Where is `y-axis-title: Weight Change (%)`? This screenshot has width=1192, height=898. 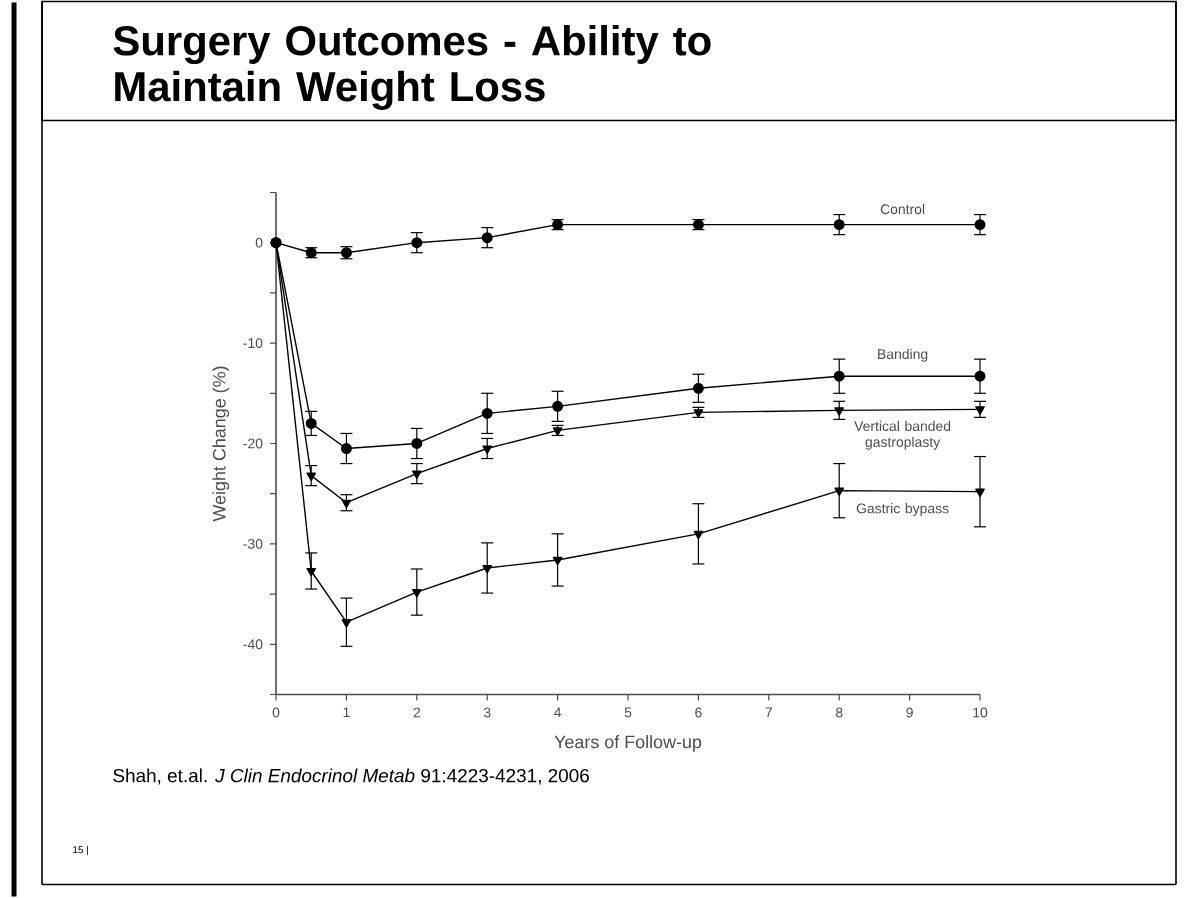
y-axis-title: Weight Change (%) is located at coordinates (221, 443).